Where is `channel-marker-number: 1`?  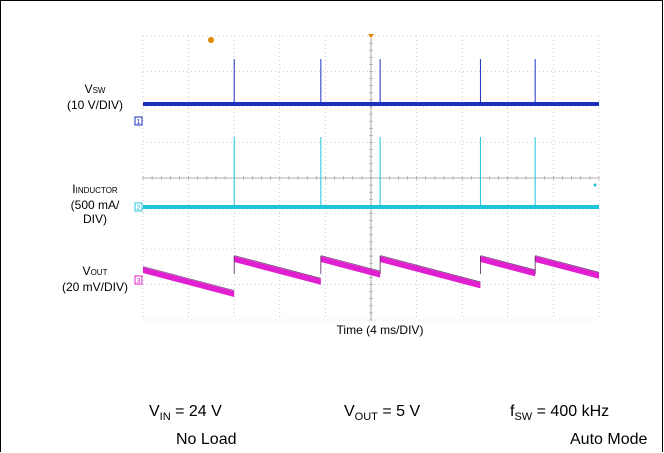
channel-marker-number: 1 is located at coordinates (139, 122).